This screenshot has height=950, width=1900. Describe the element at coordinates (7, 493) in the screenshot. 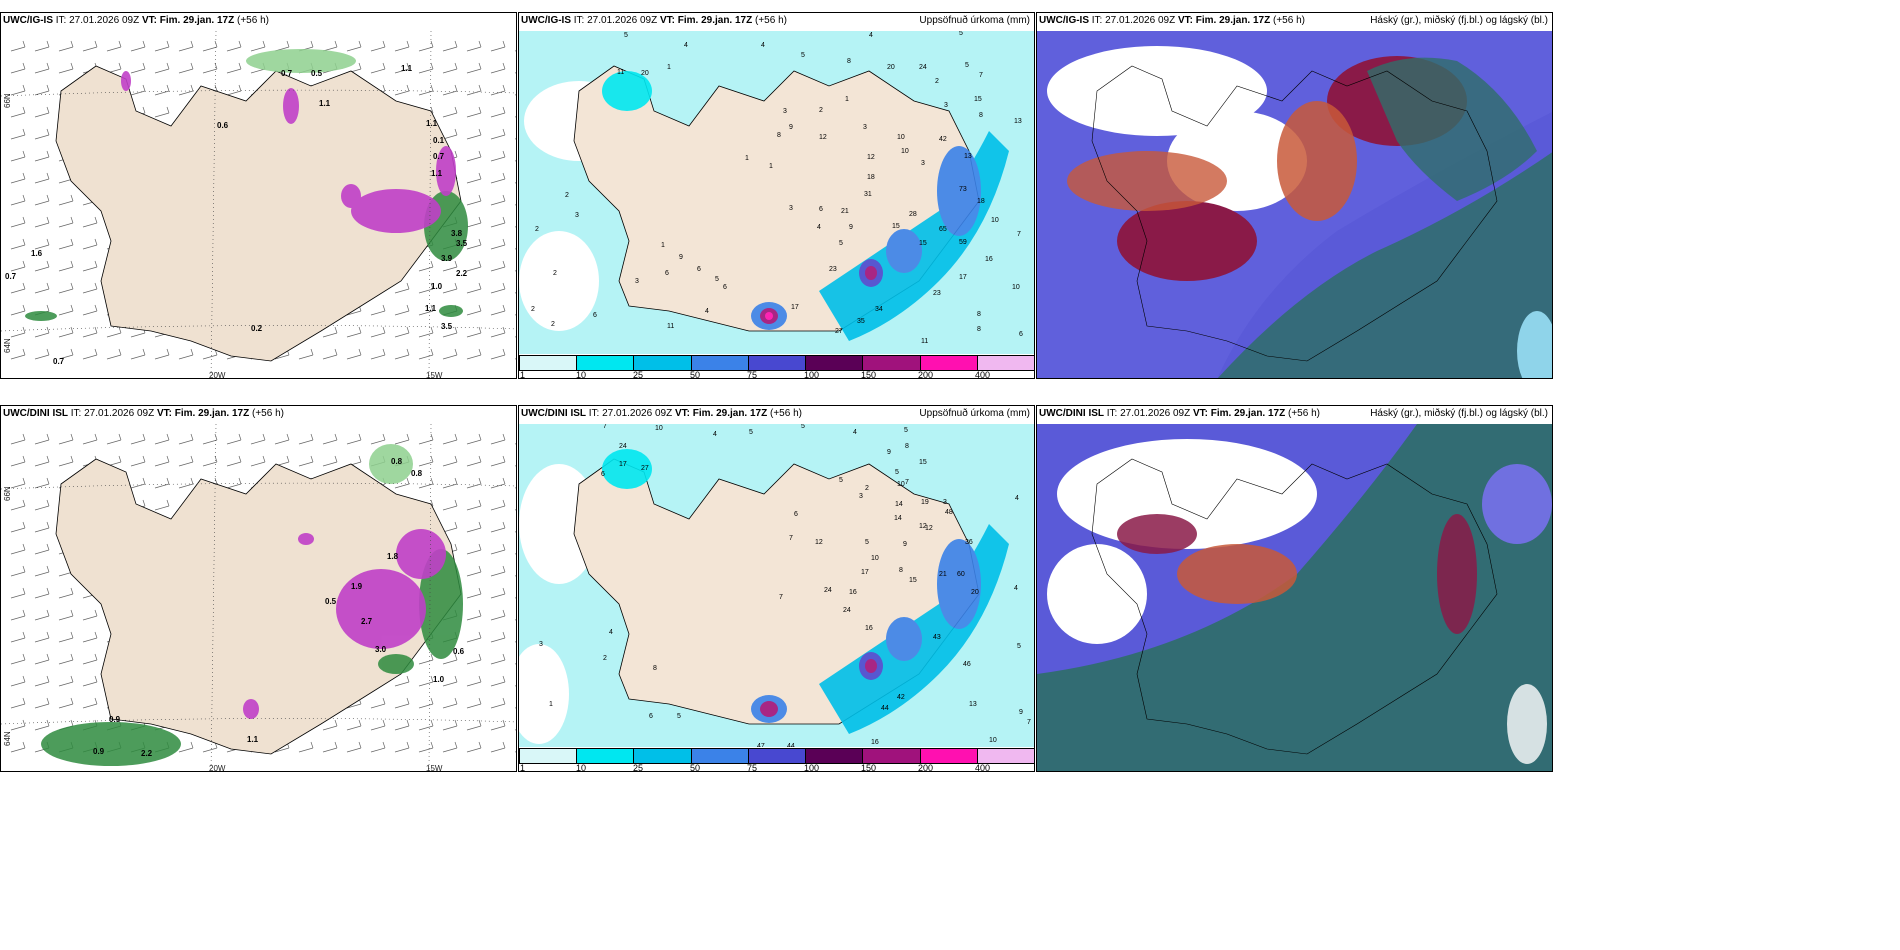

I see `lat-label-66n: 66N` at that location.